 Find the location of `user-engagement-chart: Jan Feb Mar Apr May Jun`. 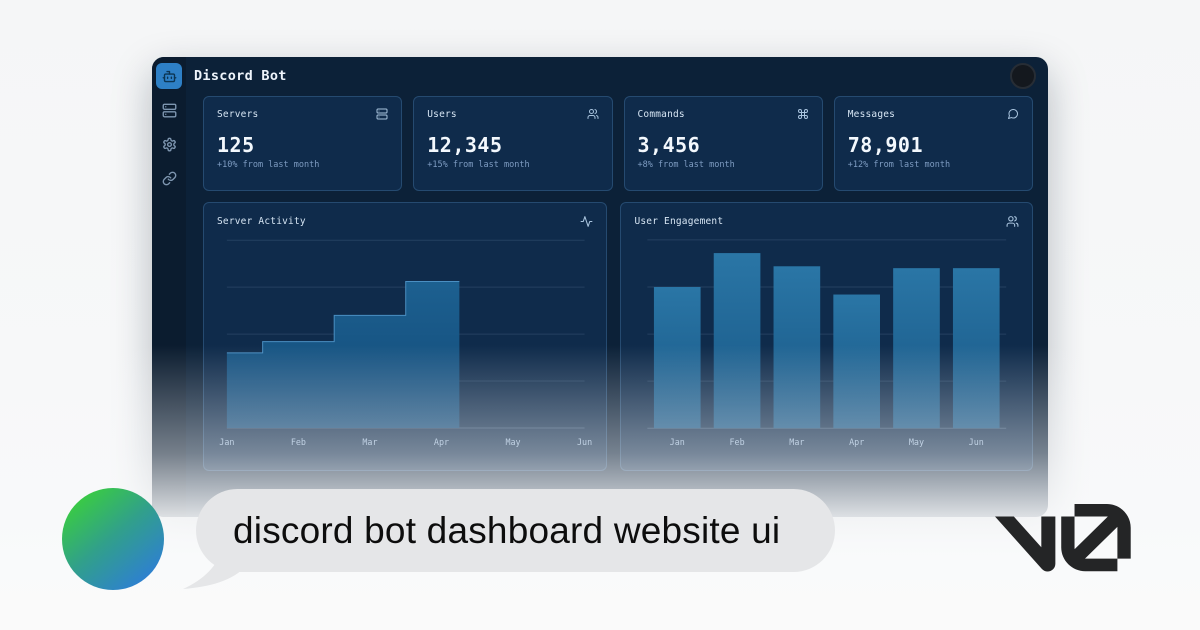

user-engagement-chart: Jan Feb Mar Apr May Jun is located at coordinates (827, 343).